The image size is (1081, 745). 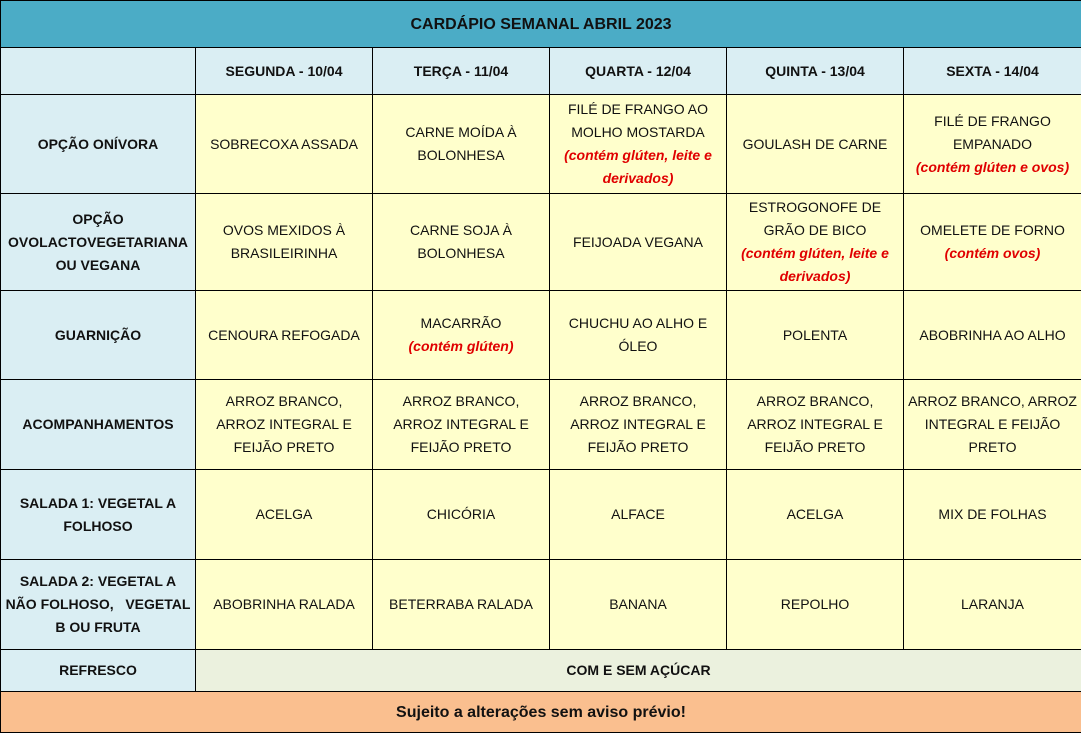 I want to click on dish-name: ESTROGONOFE DE GRÃO DE BICO, so click(x=815, y=218).